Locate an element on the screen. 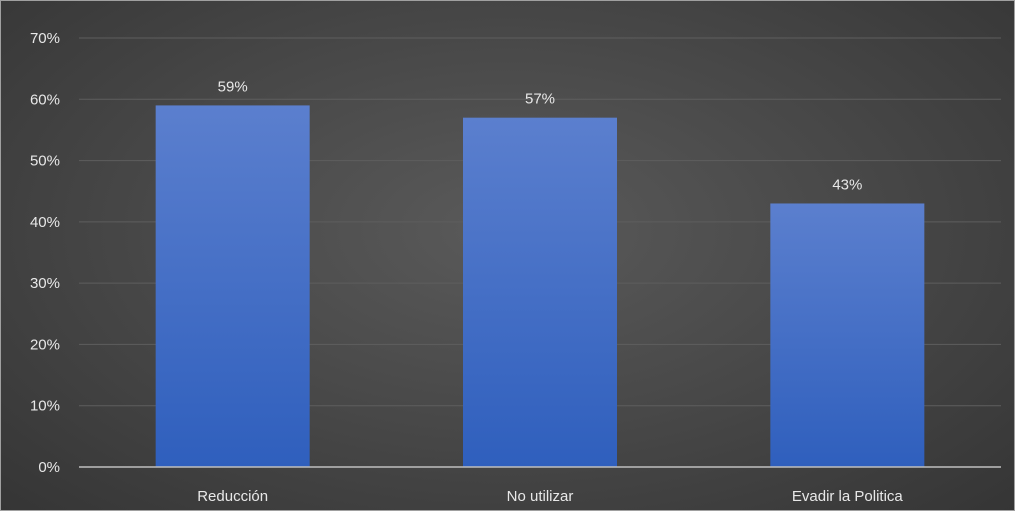 This screenshot has height=511, width=1015. y-tick-label: 30% is located at coordinates (45, 283).